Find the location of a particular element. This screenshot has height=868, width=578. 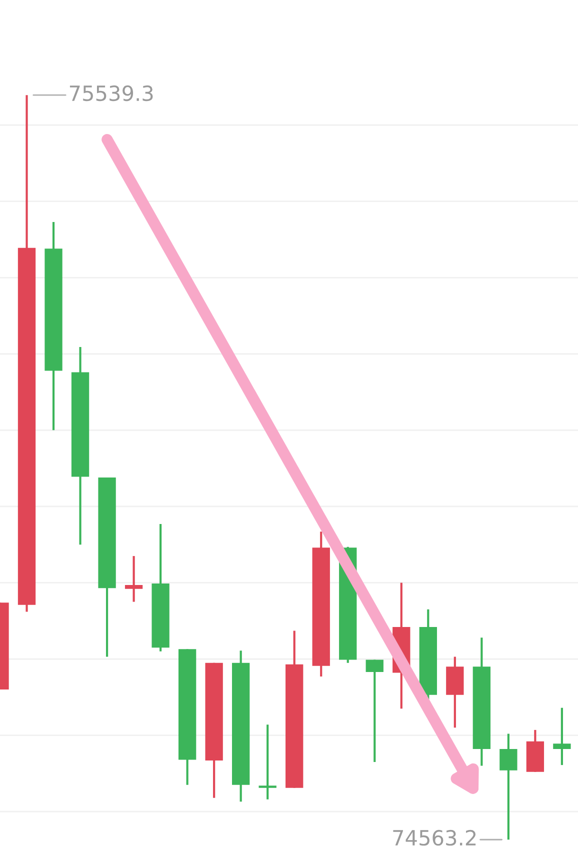

annotation: 75539.3 is located at coordinates (111, 93).